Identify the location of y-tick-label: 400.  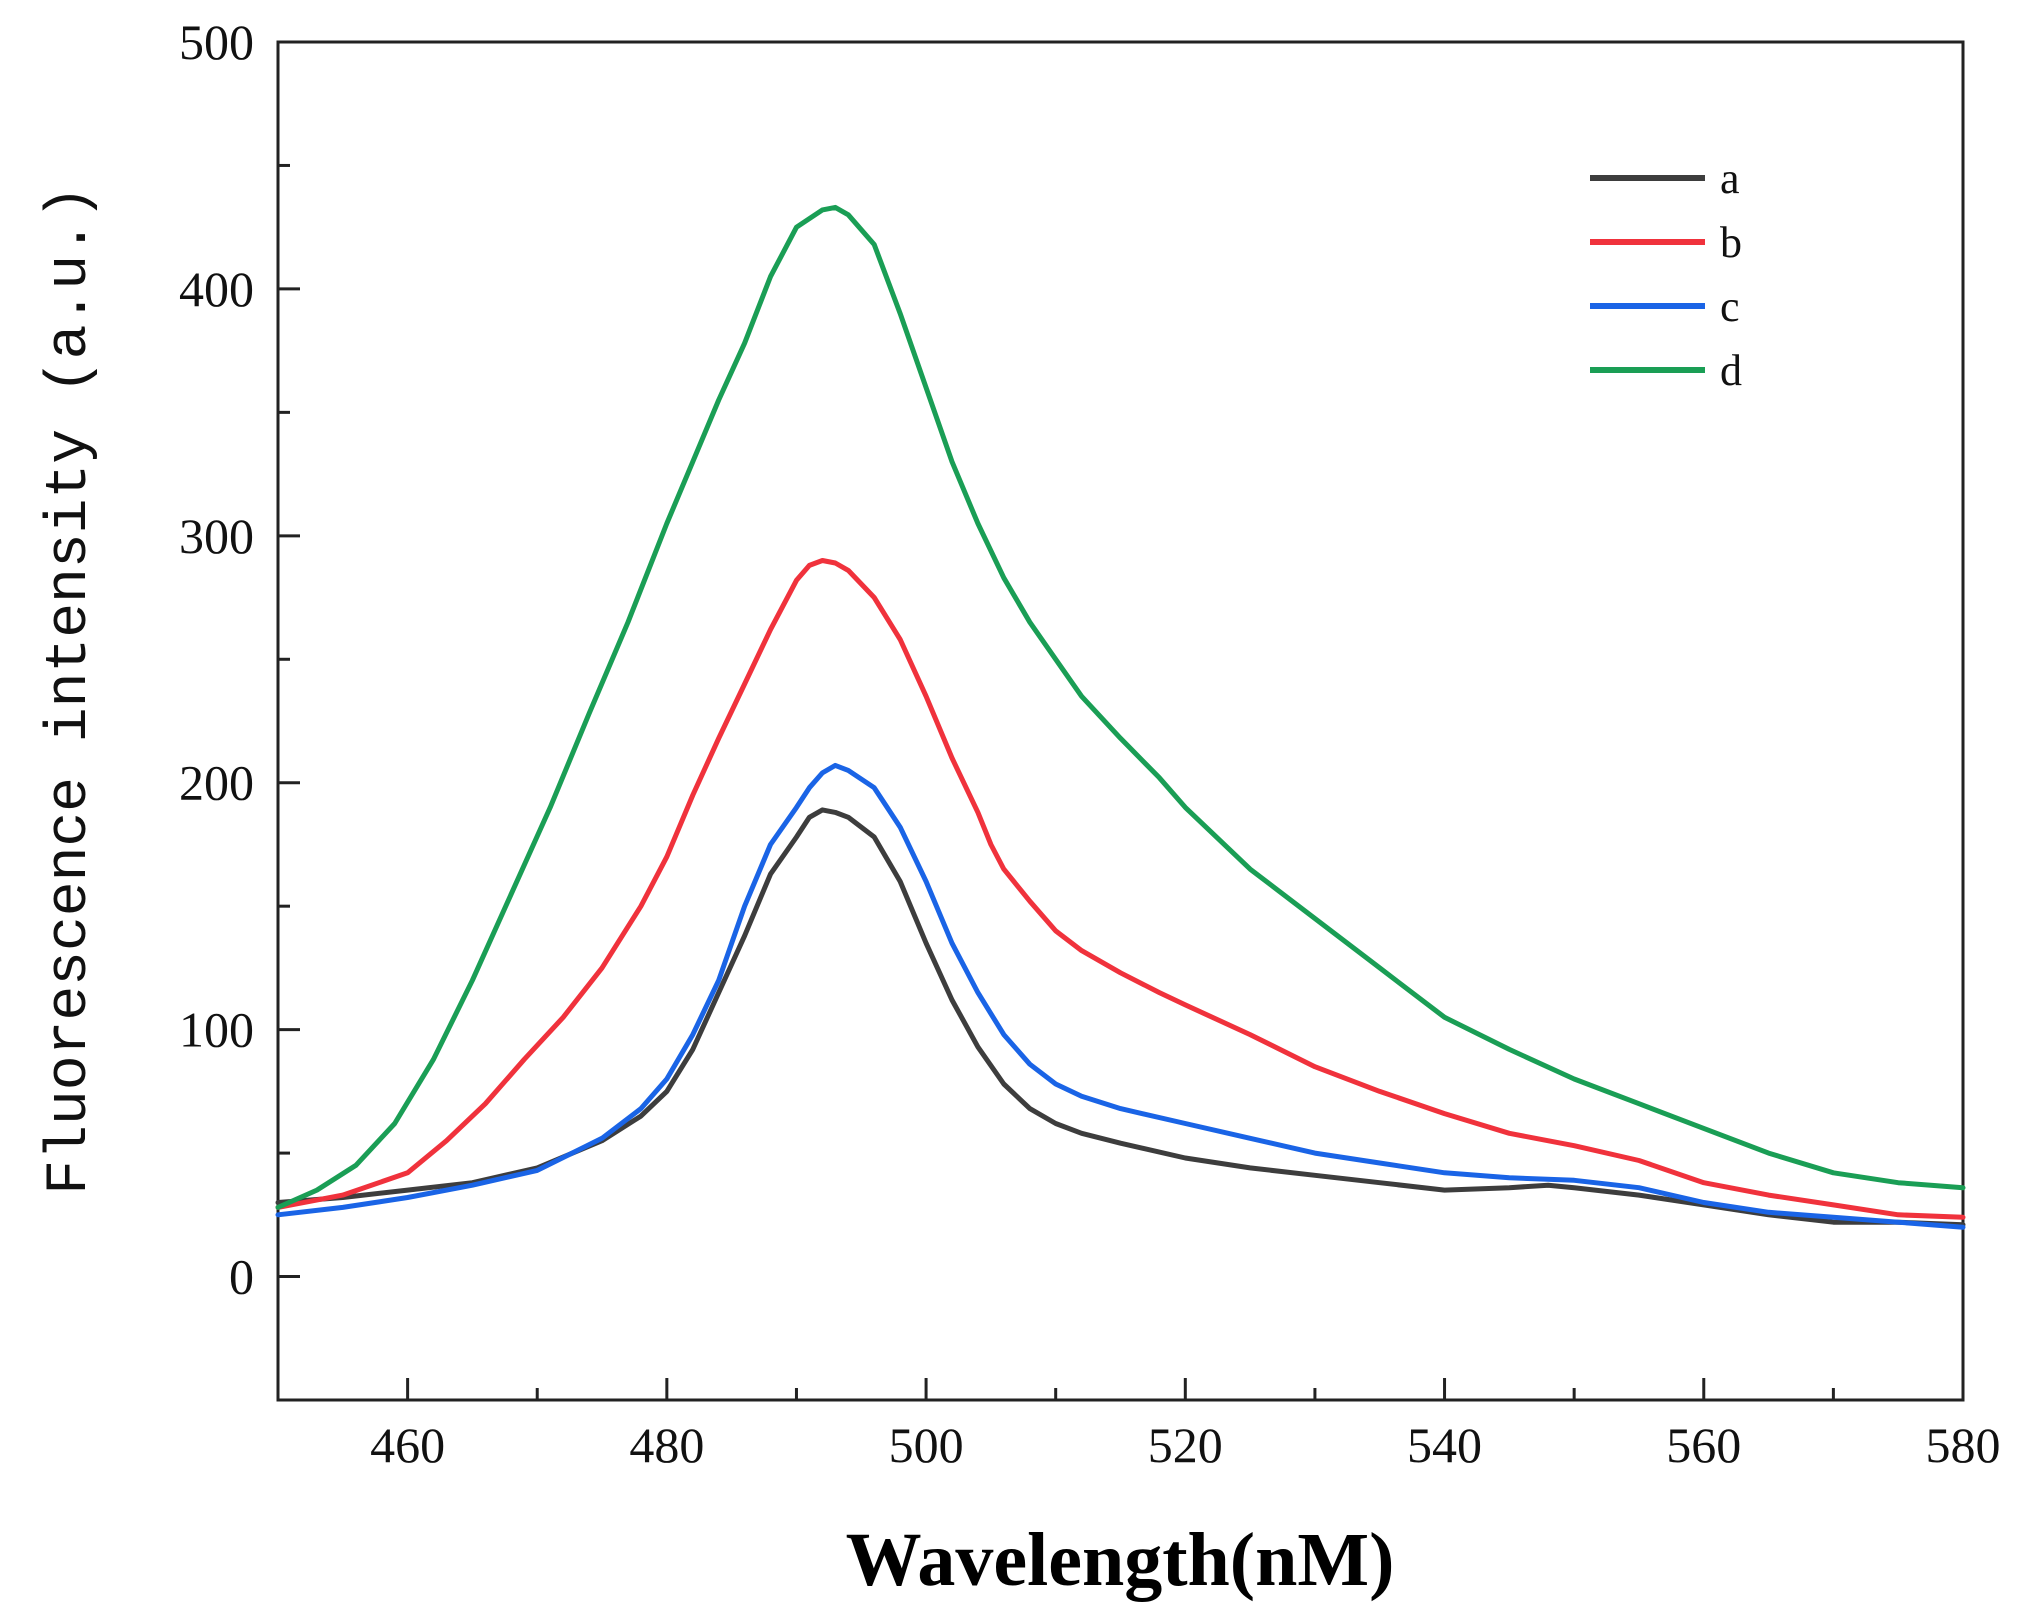
(216, 289).